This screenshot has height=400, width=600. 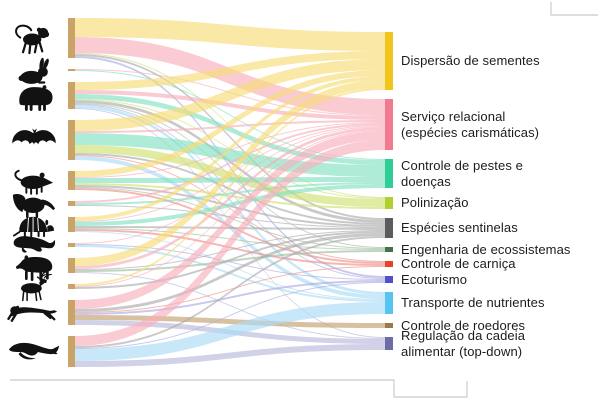 I want to click on deer-silhouette, so click(x=36, y=286).